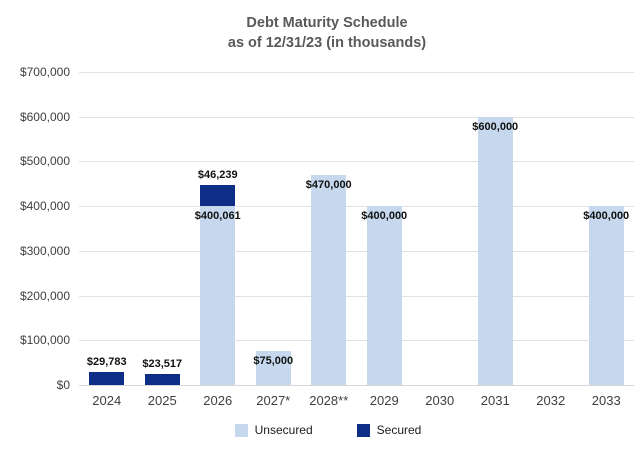 The height and width of the screenshot is (449, 640). I want to click on legend-item-unsecured: Unsecured, so click(273, 430).